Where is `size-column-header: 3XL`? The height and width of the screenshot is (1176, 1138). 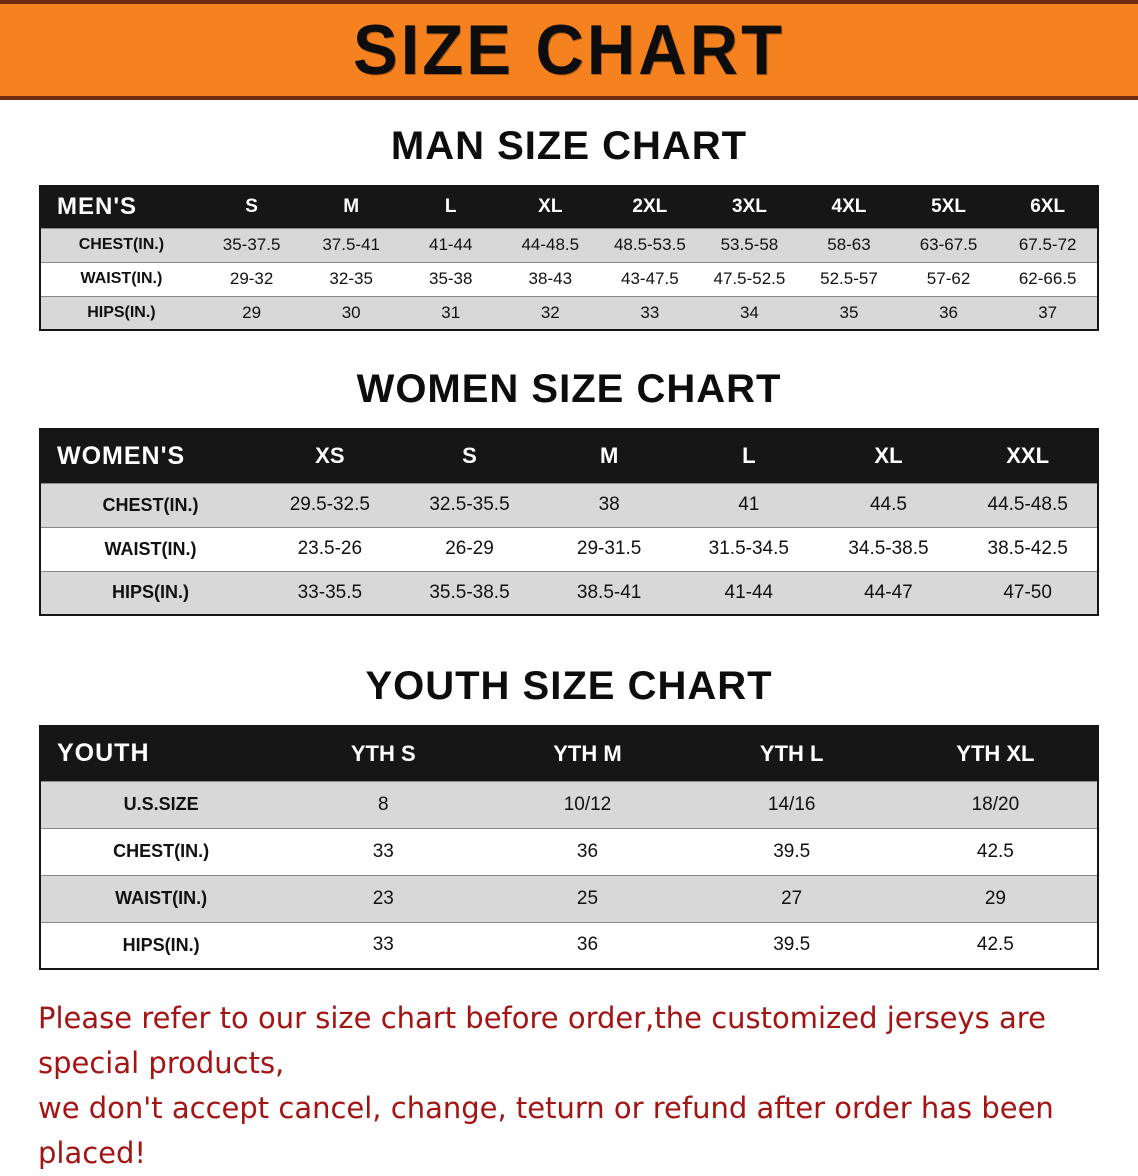
size-column-header: 3XL is located at coordinates (749, 207).